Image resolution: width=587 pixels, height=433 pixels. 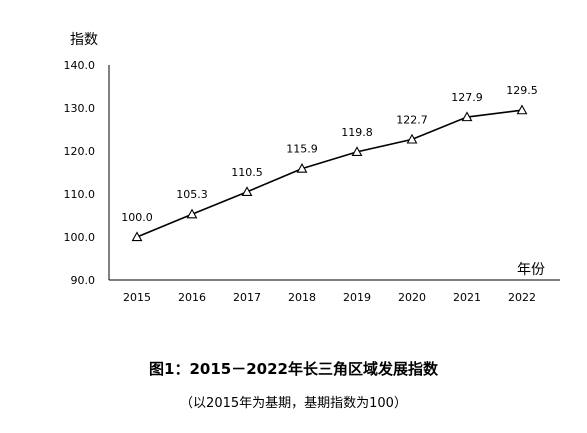 I want to click on x-tick-labels: 2015 2016 2017 2018 2019 2020 2021 2022, so click(x=329, y=297).